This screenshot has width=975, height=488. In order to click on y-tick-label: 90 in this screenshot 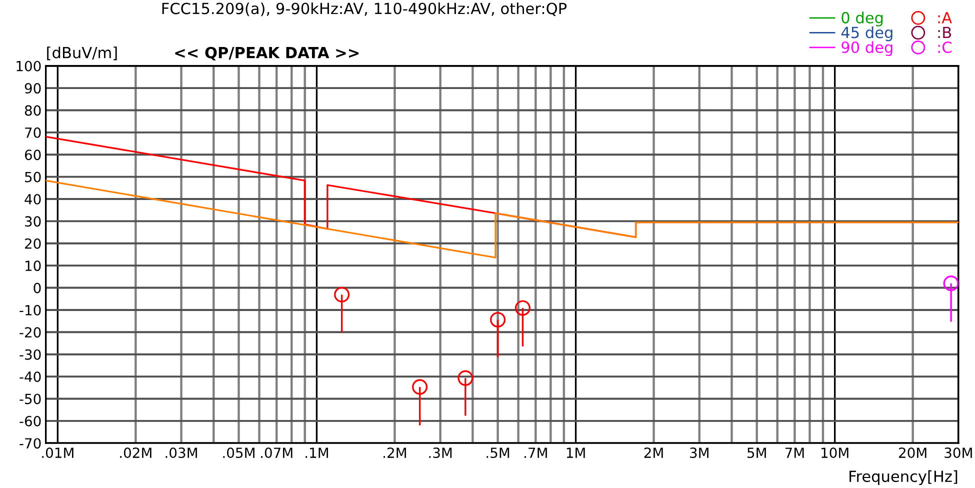, I will do `click(32, 88)`.